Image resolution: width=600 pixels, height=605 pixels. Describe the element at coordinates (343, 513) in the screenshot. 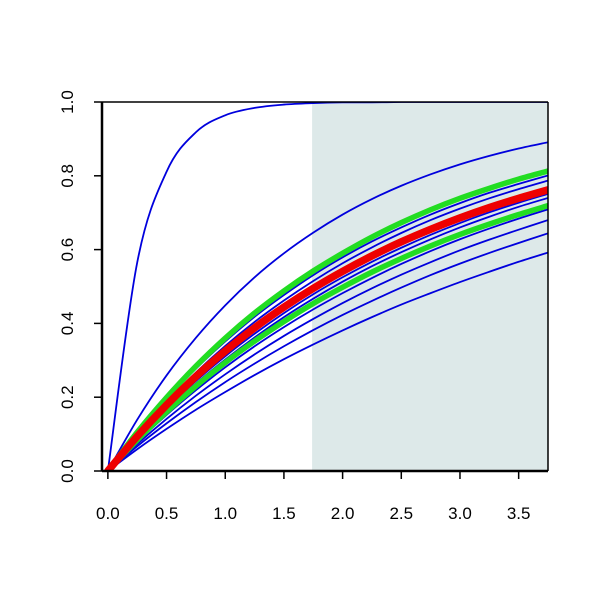

I see `x-tick-label: 2.0` at that location.